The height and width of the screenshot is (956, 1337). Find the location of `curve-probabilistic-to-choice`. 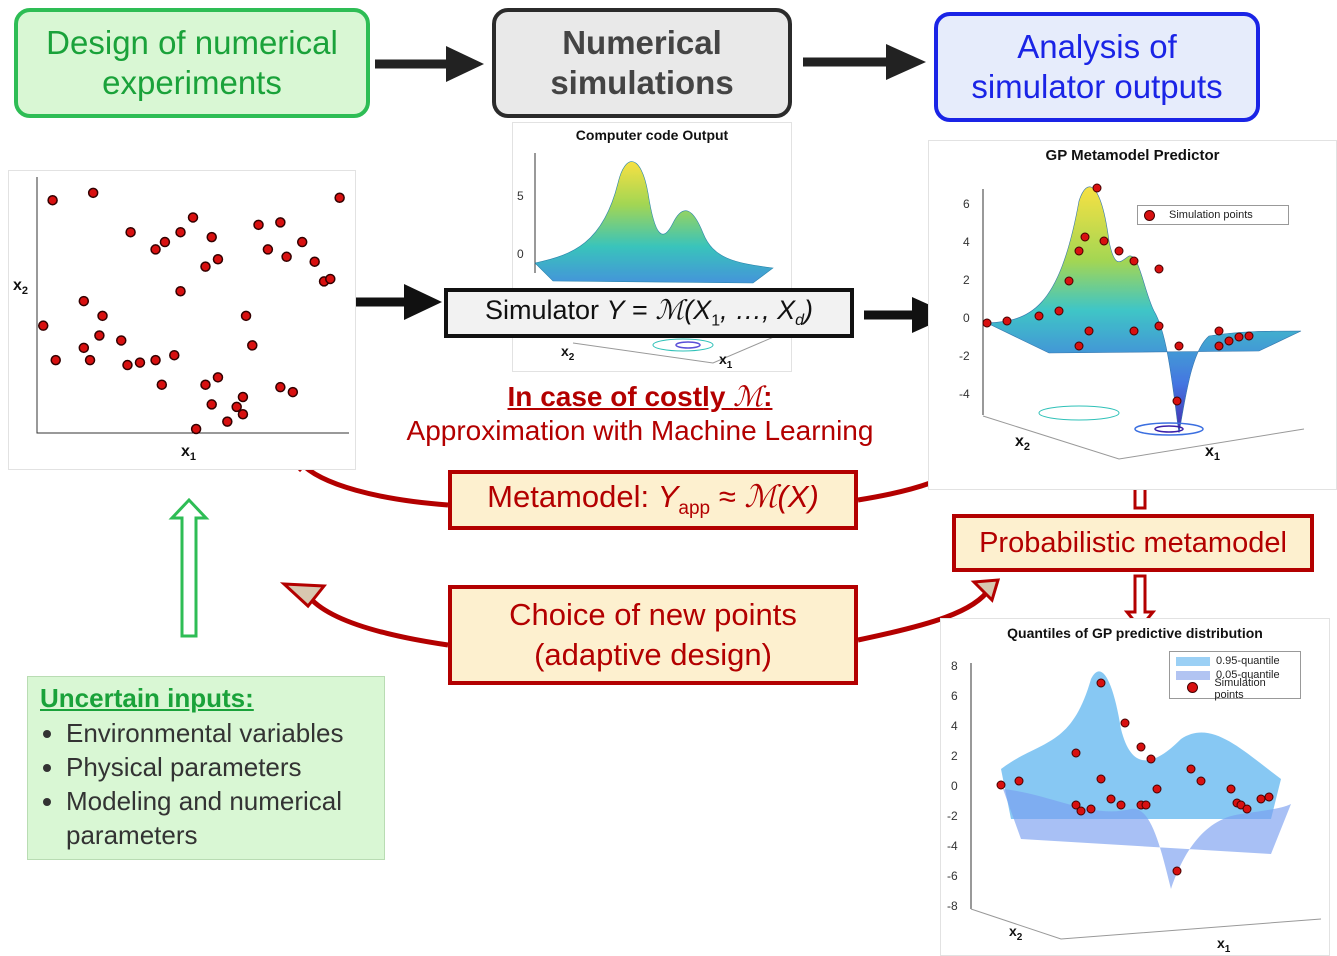

curve-probabilistic-to-choice is located at coordinates (929, 610).